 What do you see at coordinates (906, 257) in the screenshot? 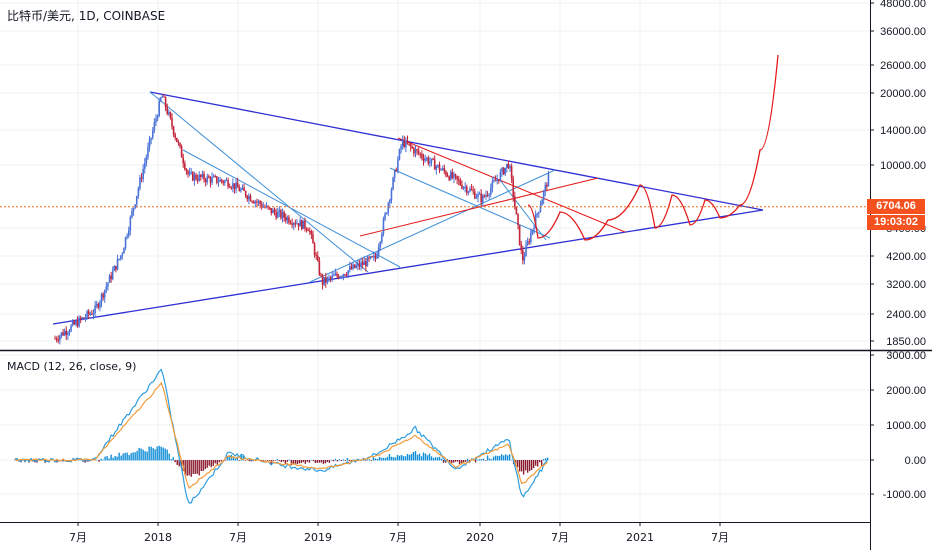
I see `price-tick-label: 4200.00` at bounding box center [906, 257].